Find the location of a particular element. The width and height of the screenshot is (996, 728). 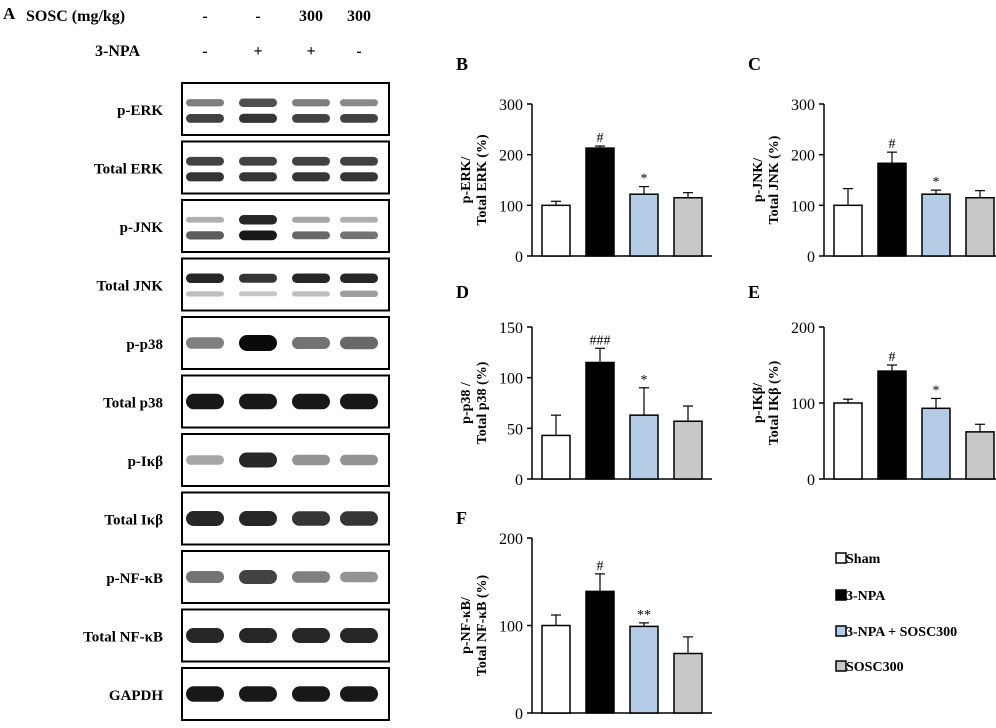

y-axis-title-line2: Total NF-κB (%) is located at coordinates (482, 625).